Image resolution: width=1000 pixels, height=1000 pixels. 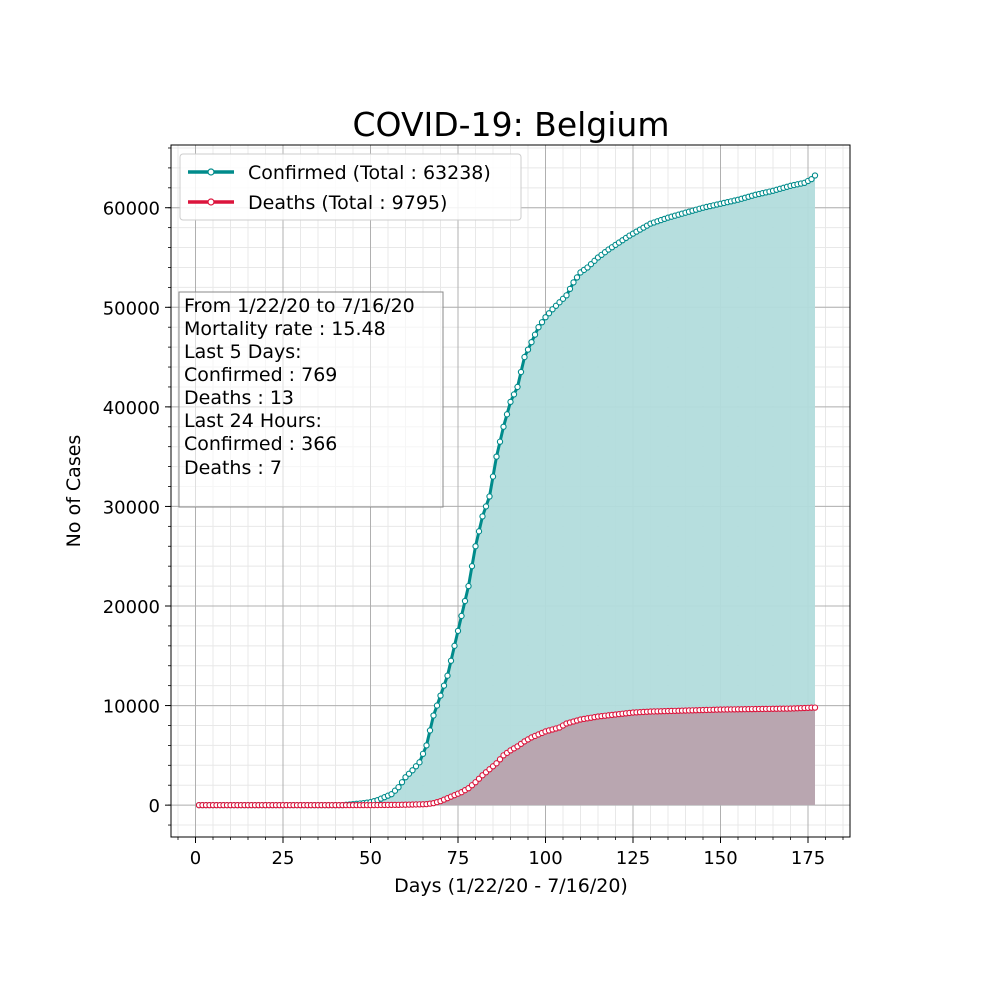 I want to click on info-line-last5-heading: Last 5 Days:, so click(x=243, y=352).